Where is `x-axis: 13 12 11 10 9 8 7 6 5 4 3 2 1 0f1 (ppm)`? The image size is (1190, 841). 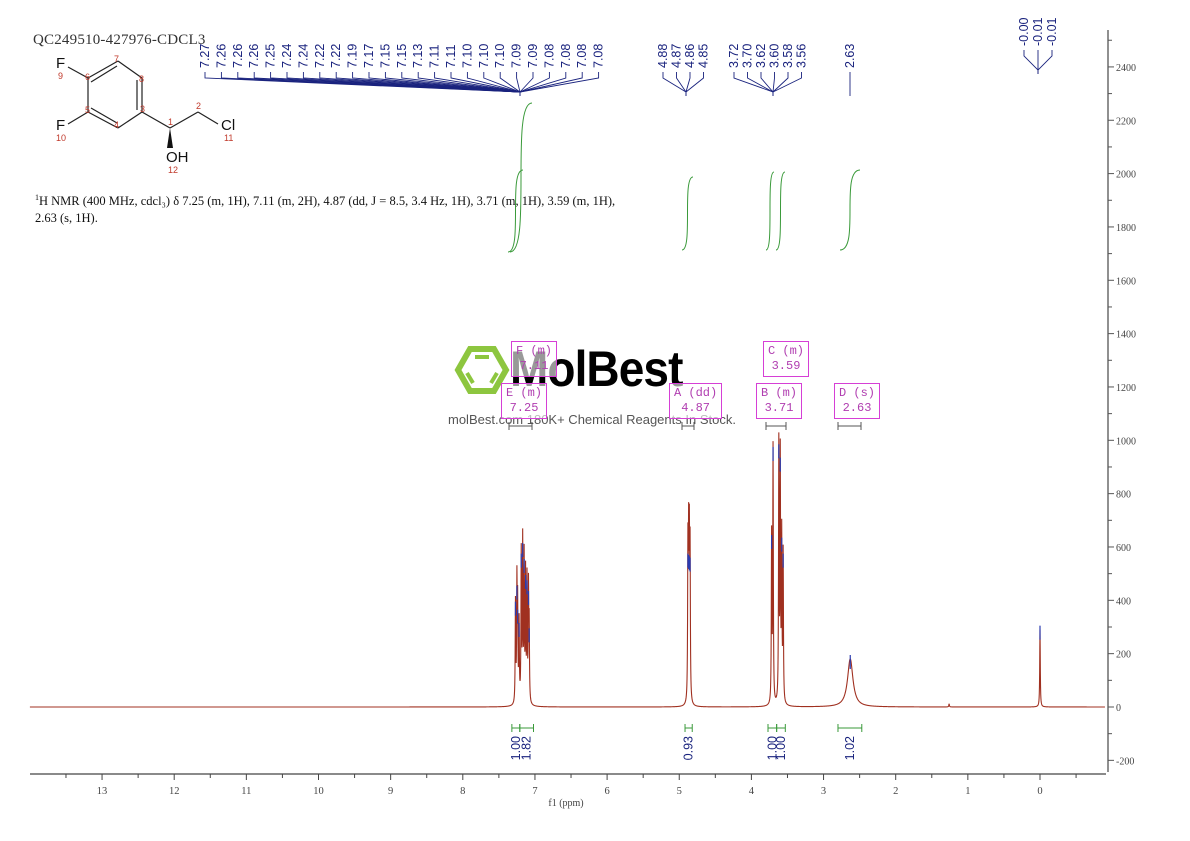 x-axis: 13 12 11 10 9 8 7 6 5 4 3 2 1 0f1 (ppm) is located at coordinates (568, 791).